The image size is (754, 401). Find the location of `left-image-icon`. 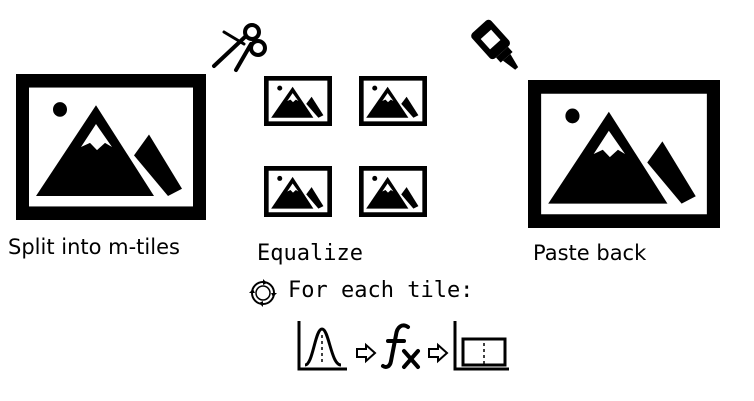

left-image-icon is located at coordinates (111, 147).